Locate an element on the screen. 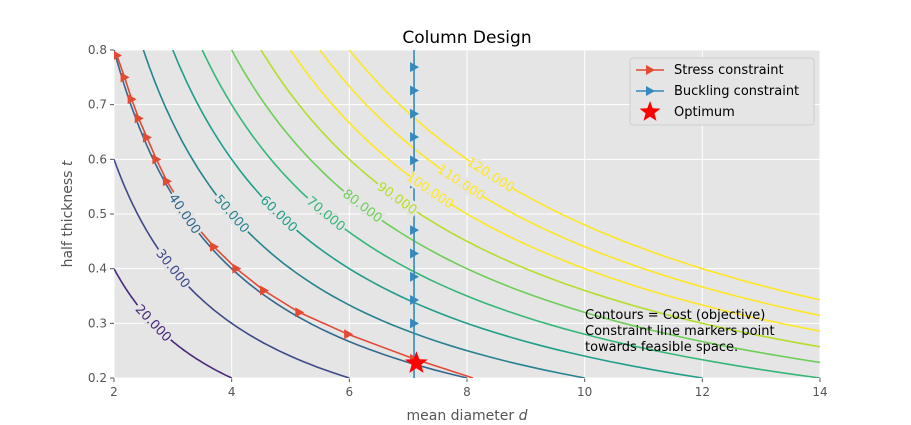 The image size is (911, 425). legend-label-1: Buckling constraint is located at coordinates (736, 91).